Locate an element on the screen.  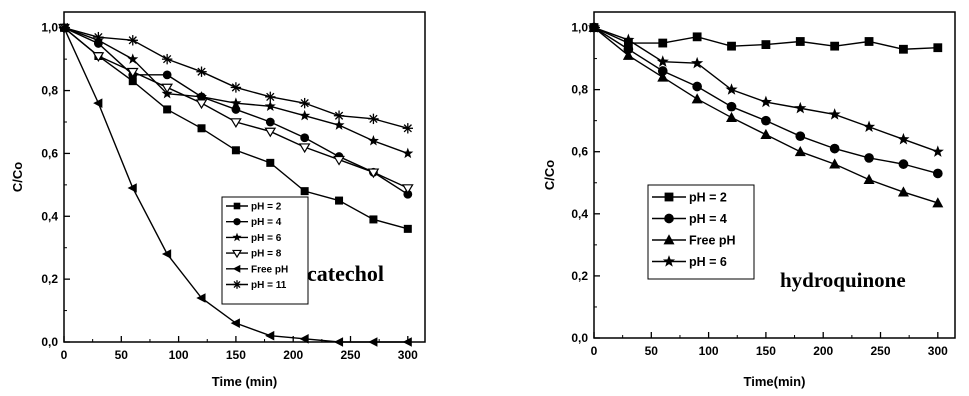
chart-annotation: hydroquinone is located at coordinates (843, 280).